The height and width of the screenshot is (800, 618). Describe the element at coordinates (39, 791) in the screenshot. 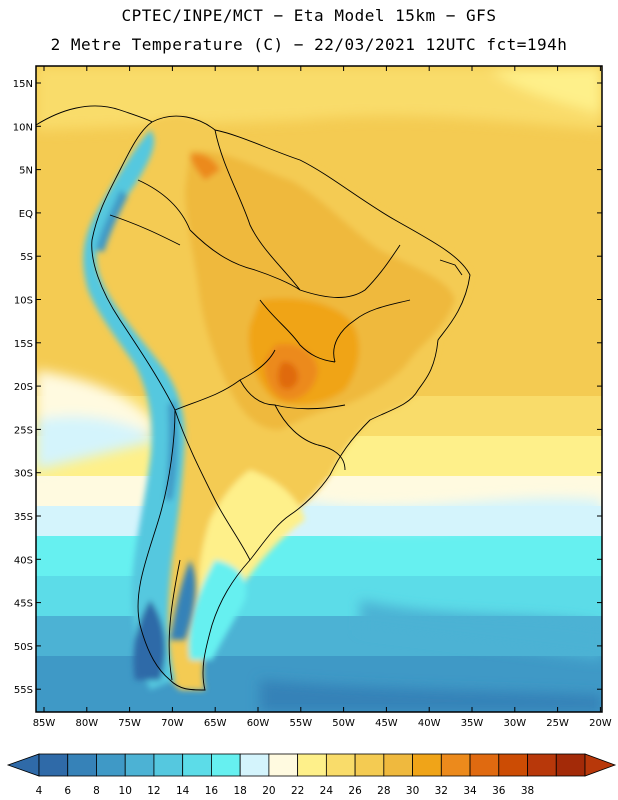

I see `legend-label: 4` at that location.